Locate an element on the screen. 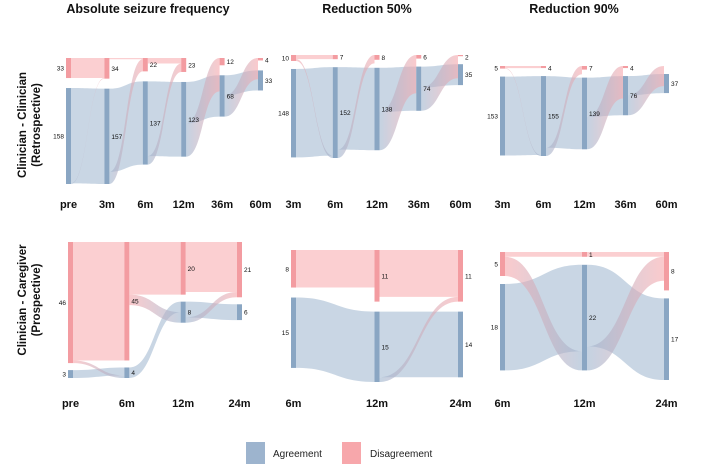 This screenshot has height=475, width=701. node-label-agreement: 17 is located at coordinates (675, 340).